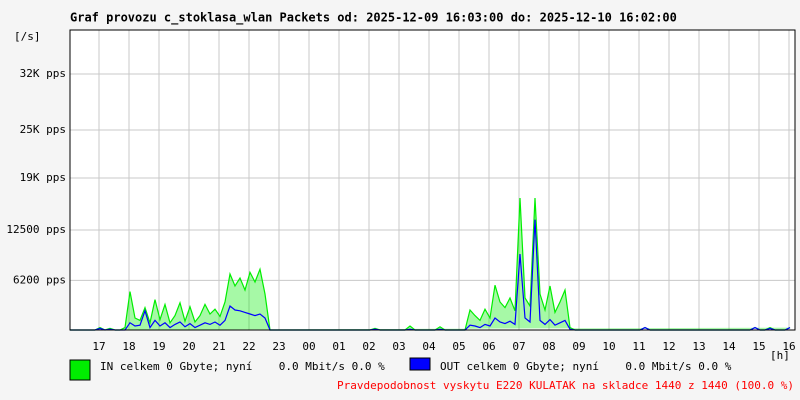  What do you see at coordinates (758, 346) in the screenshot?
I see `x-tick-label: 15` at bounding box center [758, 346].